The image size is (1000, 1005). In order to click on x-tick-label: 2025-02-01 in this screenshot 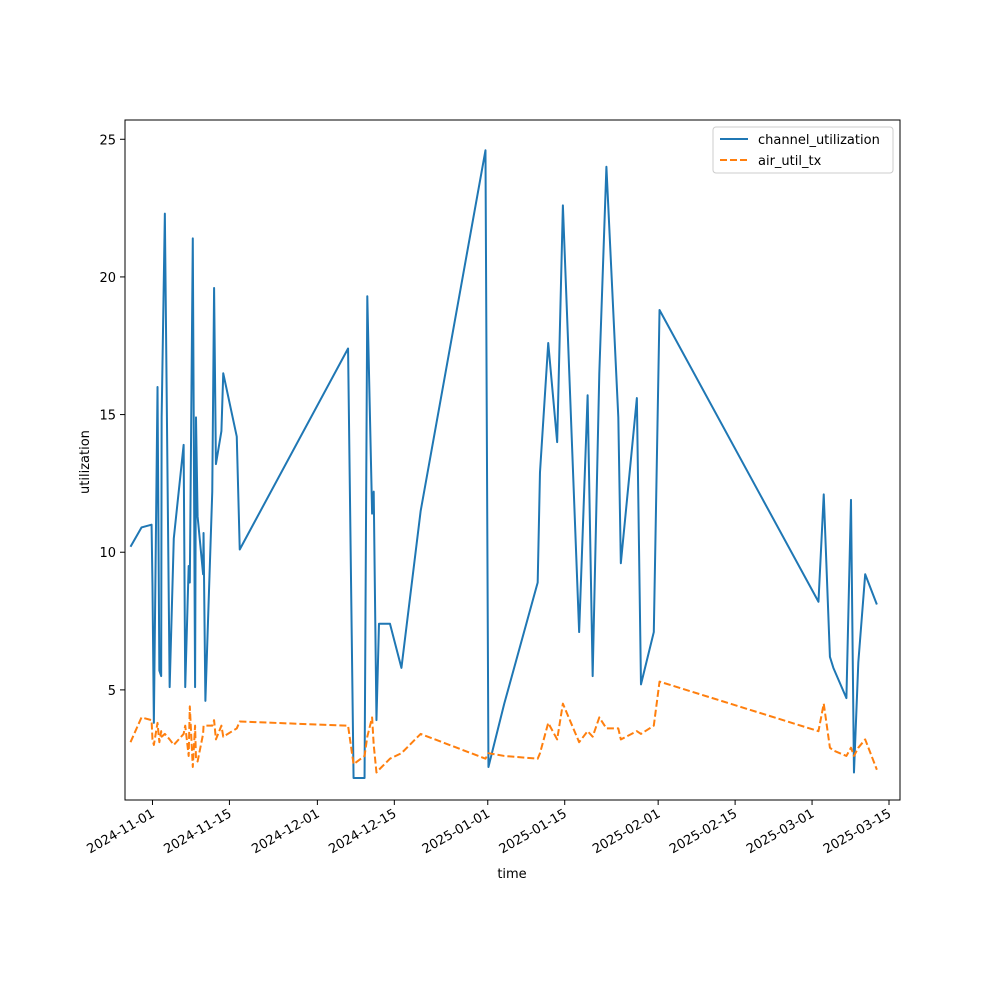, I will do `click(626, 831)`.